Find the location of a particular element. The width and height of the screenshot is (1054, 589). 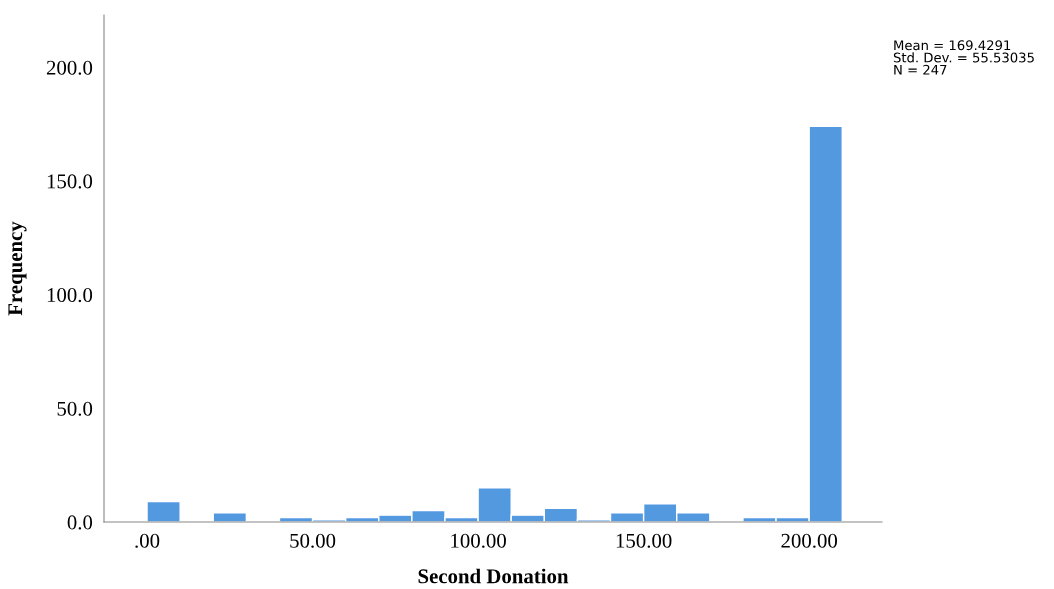

x-tick-label: 50.00 is located at coordinates (313, 540).